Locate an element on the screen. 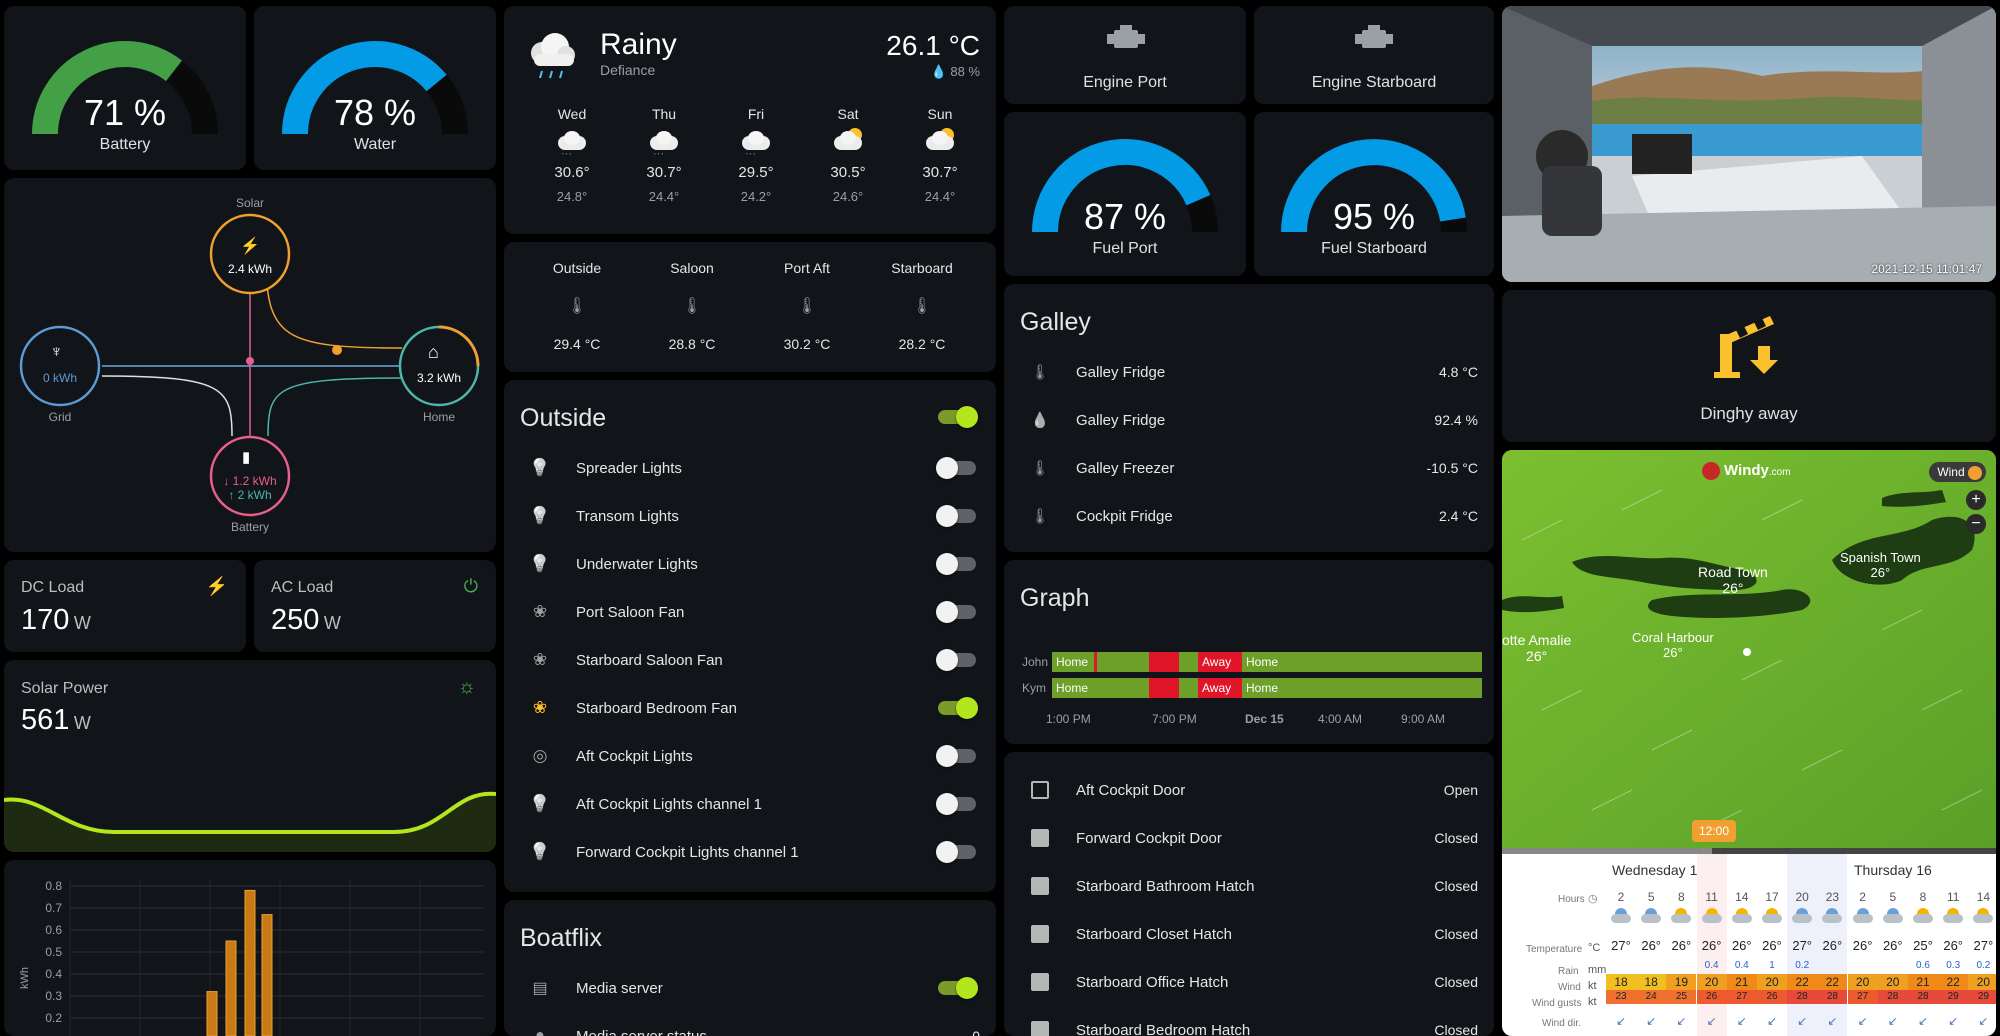  forecast-low: 24.2° is located at coordinates (756, 196).